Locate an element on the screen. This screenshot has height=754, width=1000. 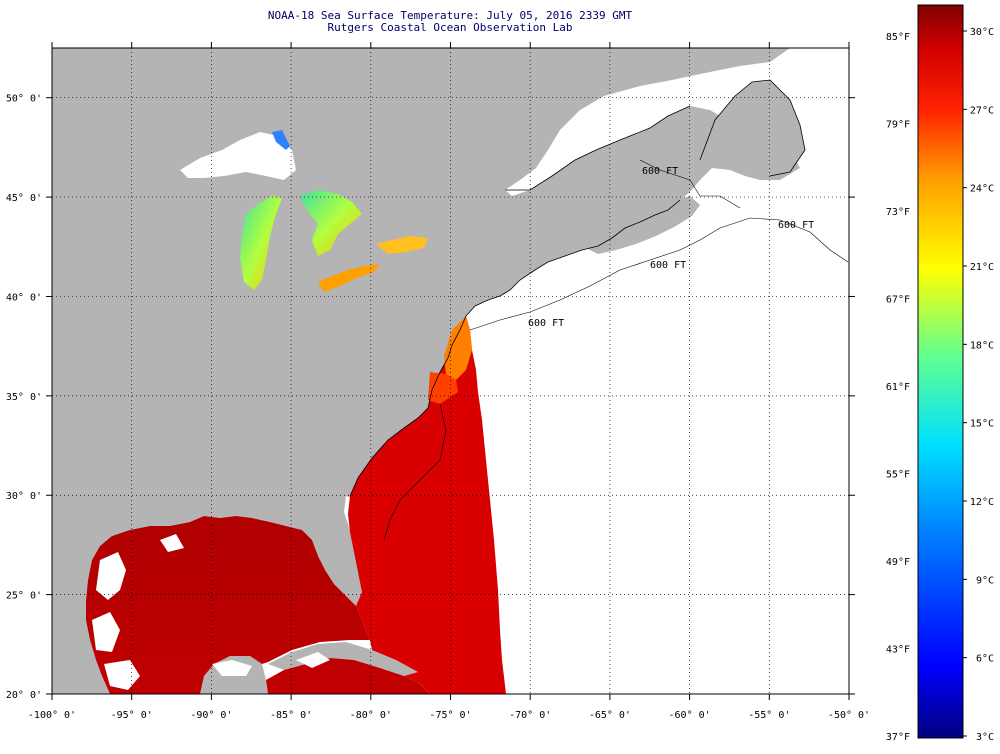
land-newfoundland is located at coordinates (752, 128).